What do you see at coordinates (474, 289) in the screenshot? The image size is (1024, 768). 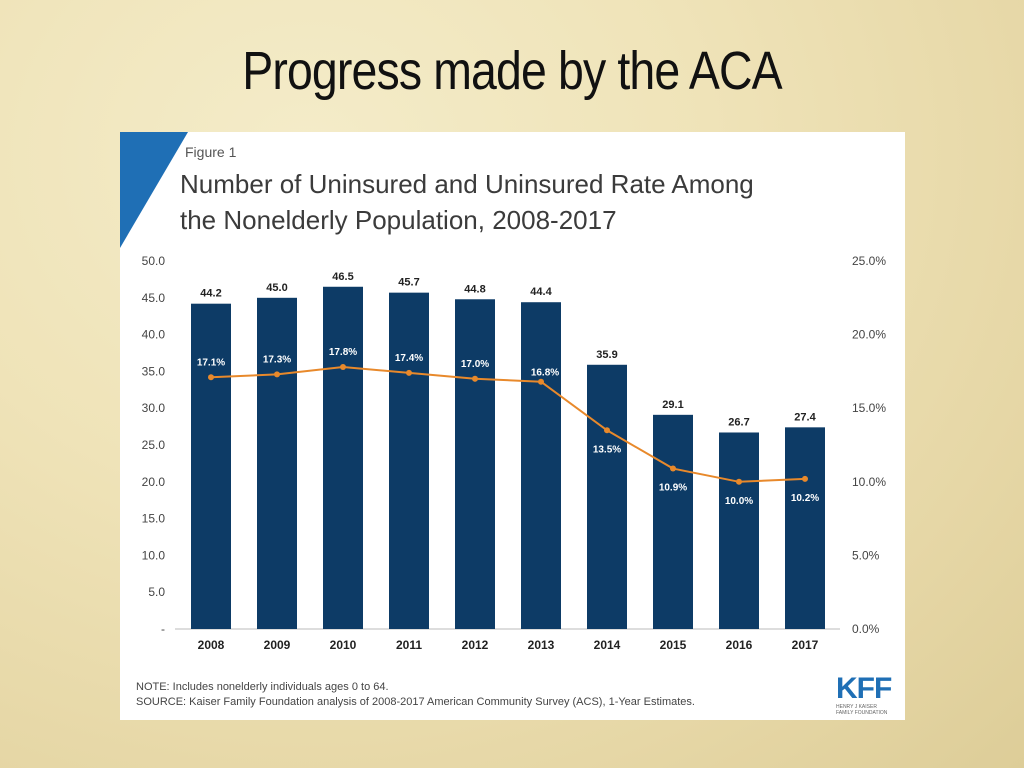 I see `bar-value-label: 44.8` at bounding box center [474, 289].